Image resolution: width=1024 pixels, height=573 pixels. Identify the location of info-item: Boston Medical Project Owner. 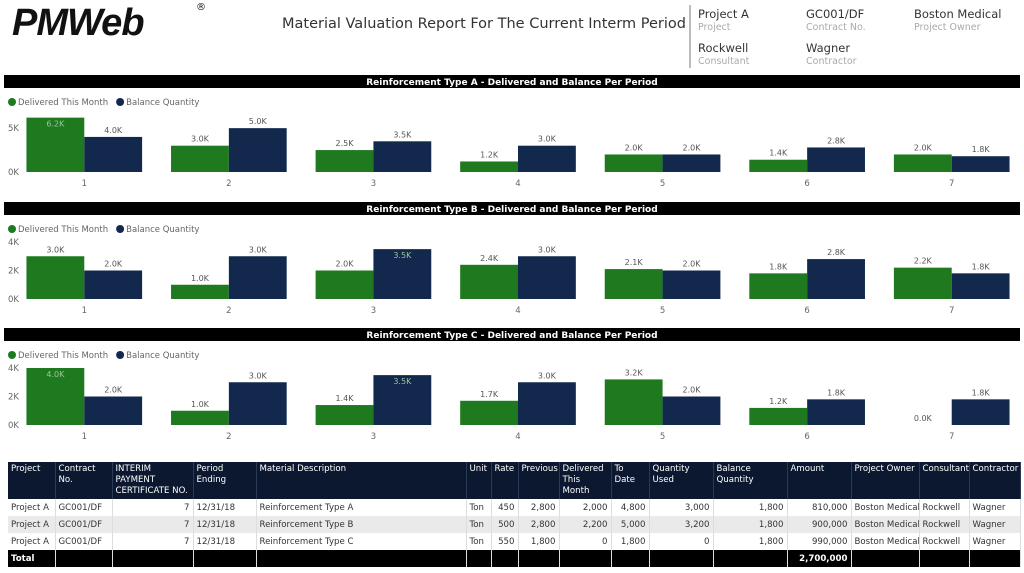
(966, 20).